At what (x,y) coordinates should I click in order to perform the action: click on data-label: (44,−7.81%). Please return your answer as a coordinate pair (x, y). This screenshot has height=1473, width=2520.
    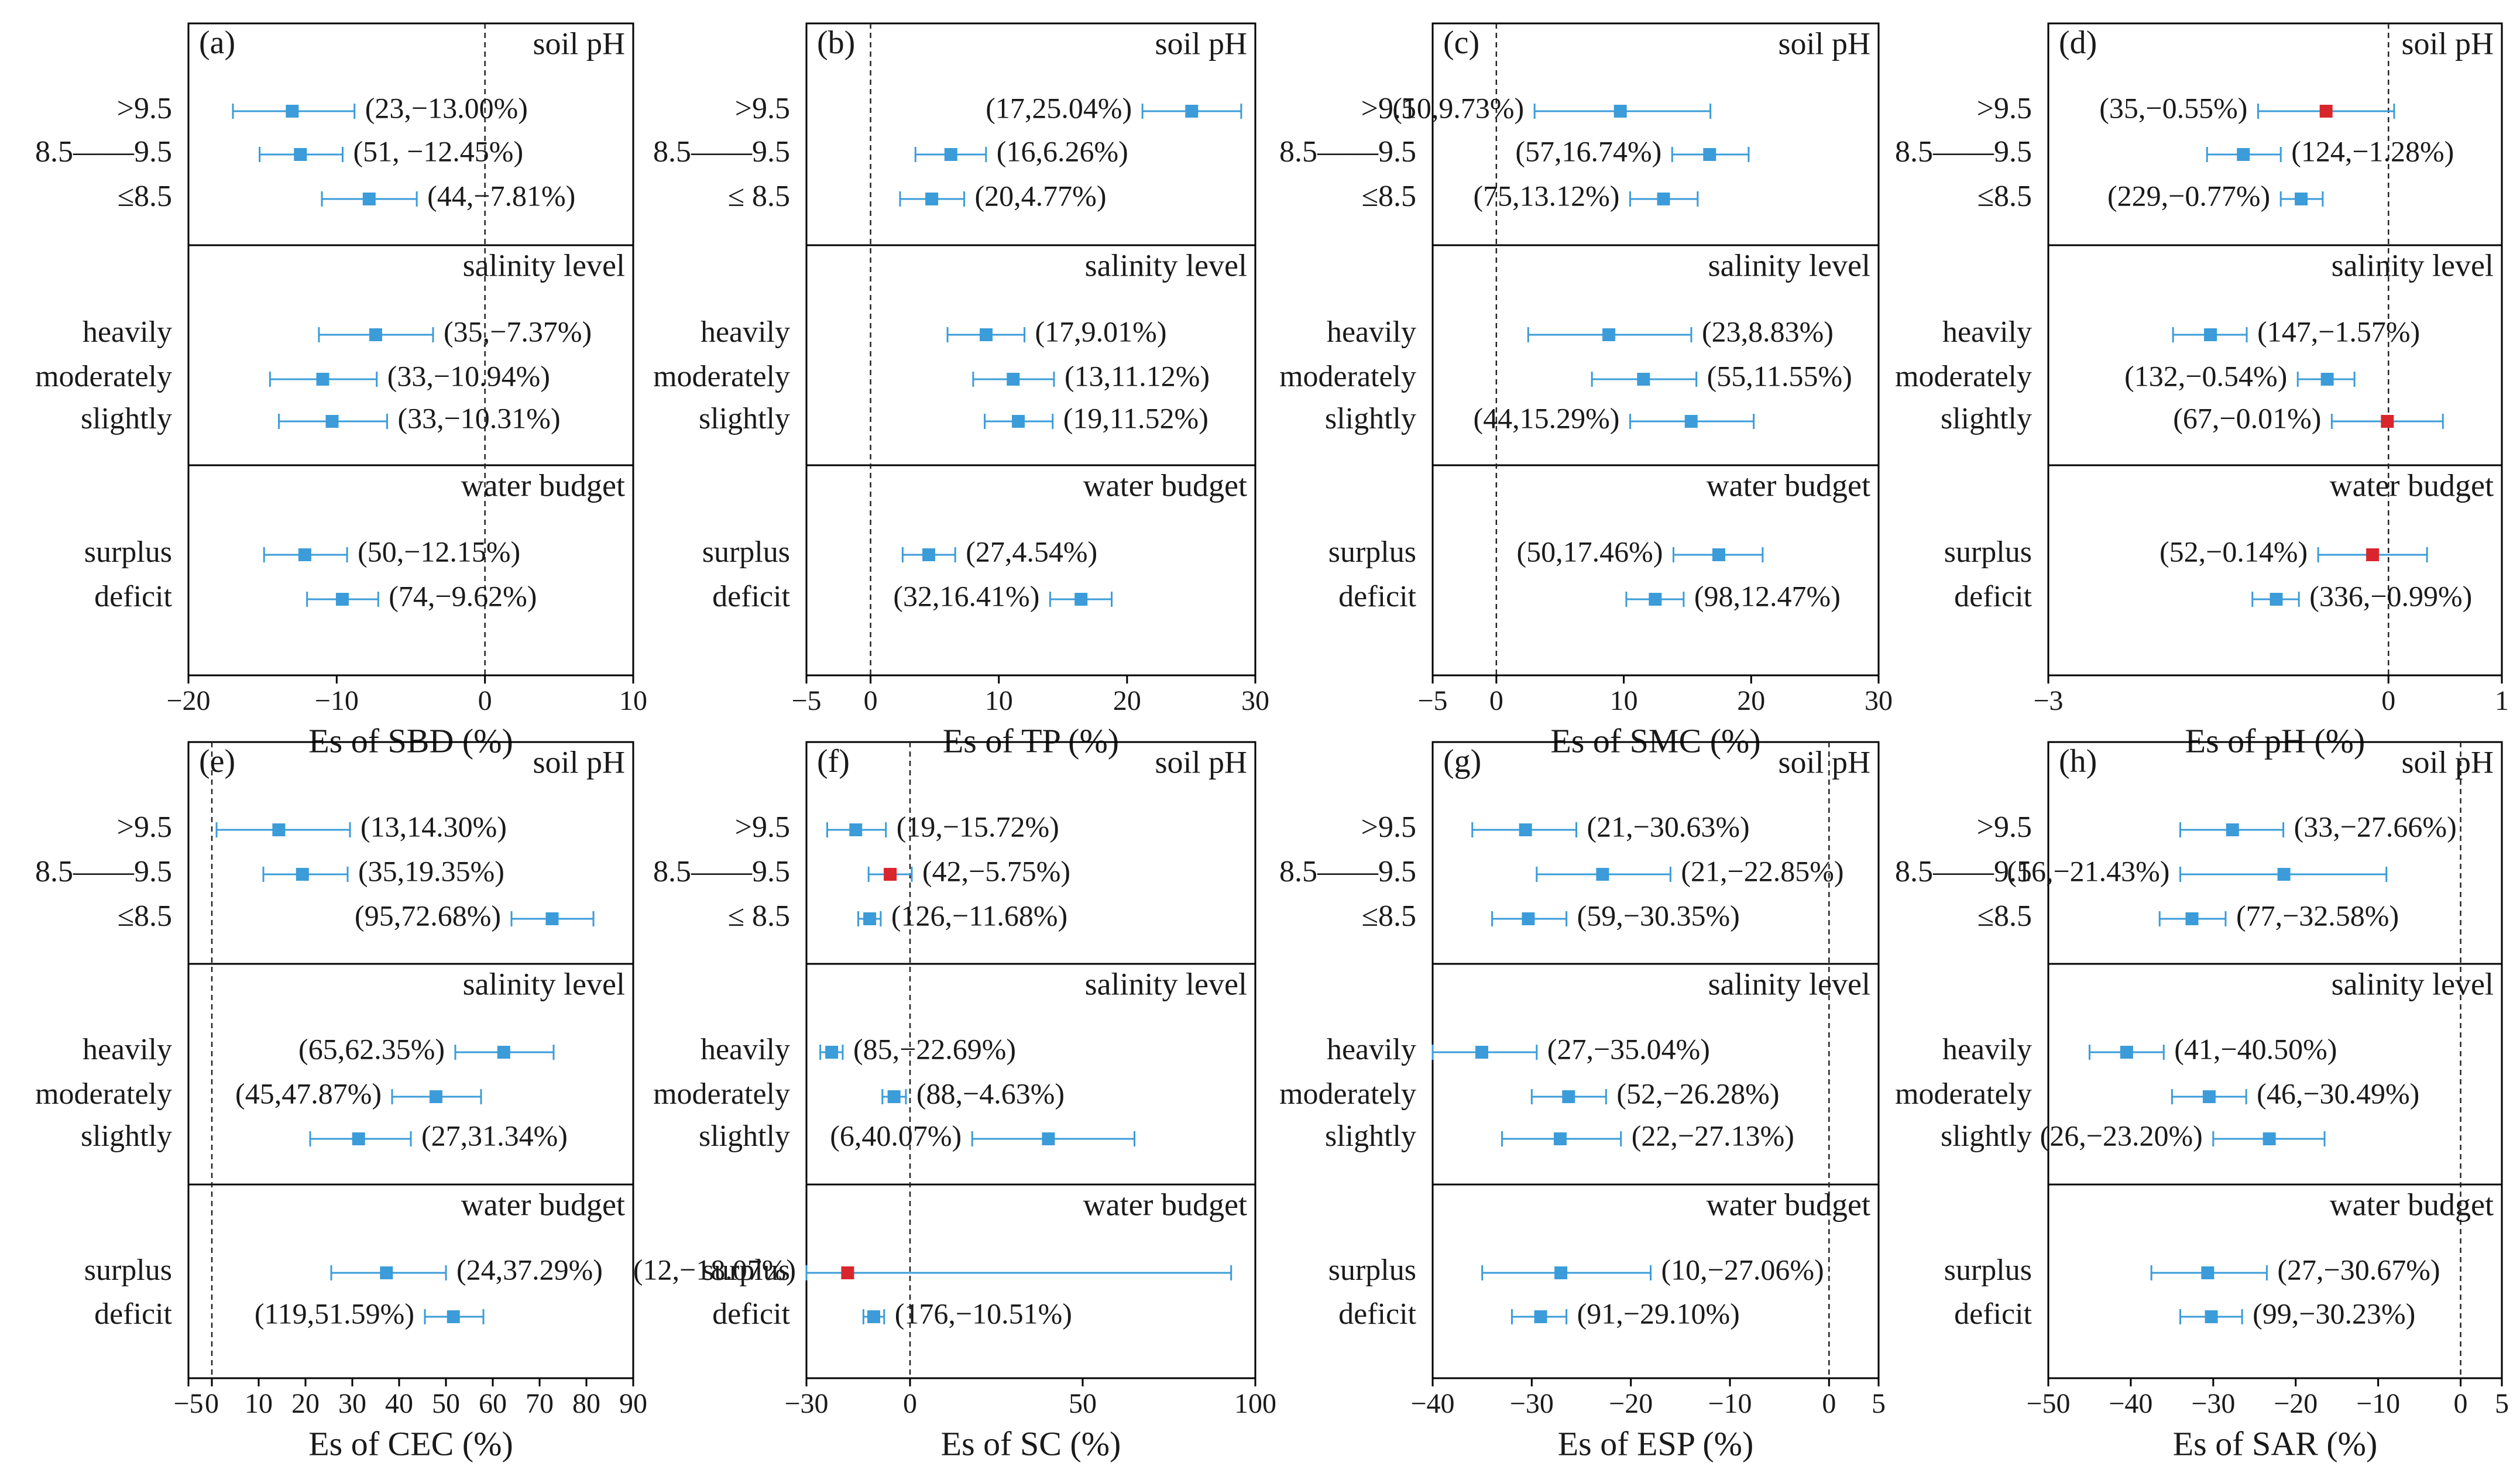
    Looking at the image, I should click on (501, 195).